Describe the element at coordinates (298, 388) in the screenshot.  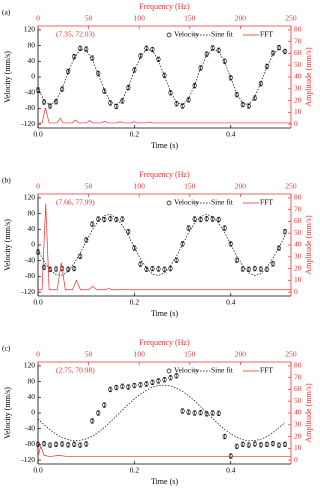
I see `y2-tick-label: 60` at that location.